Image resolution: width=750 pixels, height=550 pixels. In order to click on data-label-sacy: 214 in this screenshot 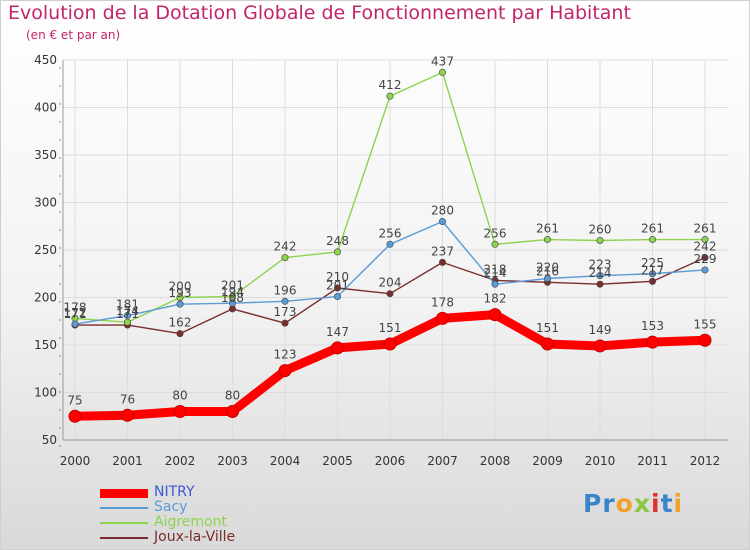, I will do `click(495, 273)`.